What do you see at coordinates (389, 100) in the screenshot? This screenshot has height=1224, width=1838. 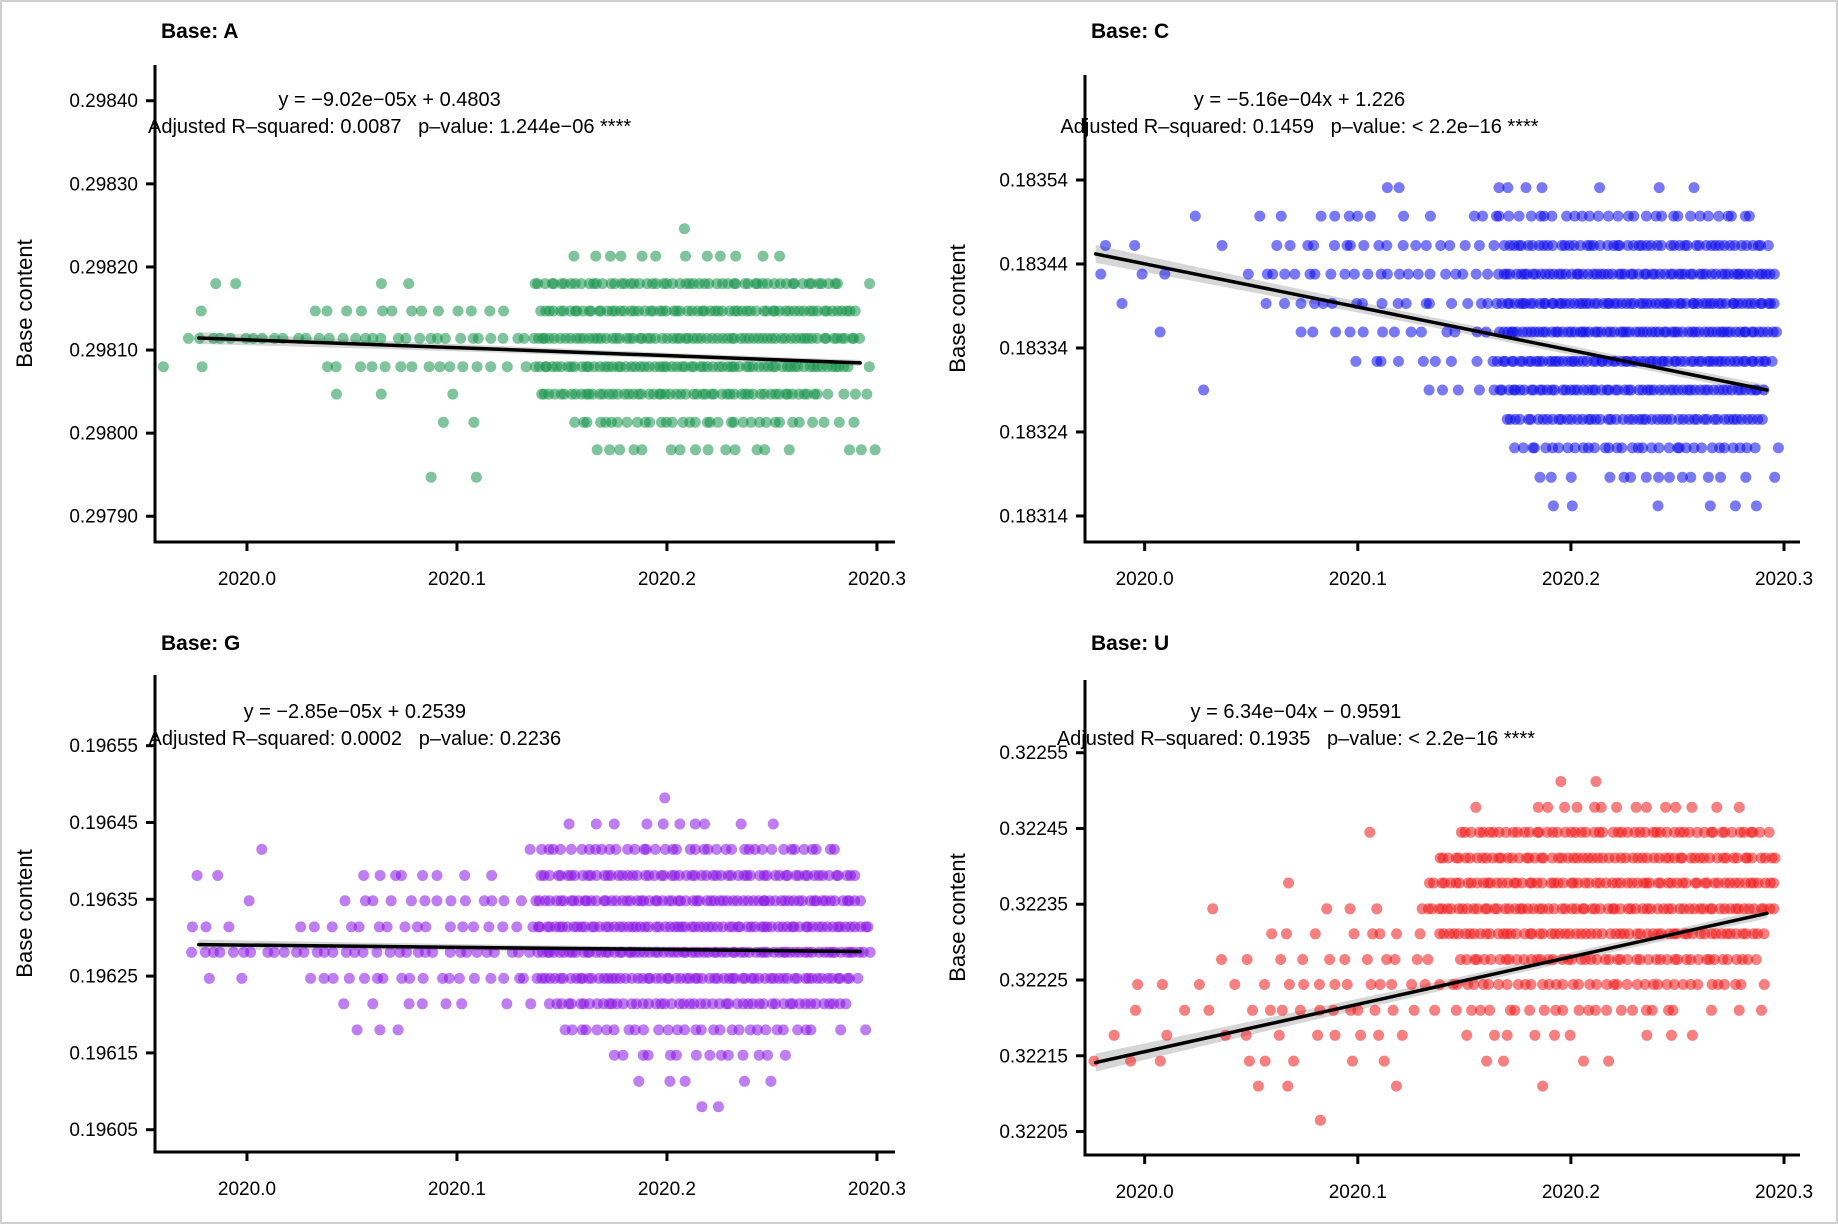 I see `regression-equation: y = −9.02e−05x + 0.4803` at bounding box center [389, 100].